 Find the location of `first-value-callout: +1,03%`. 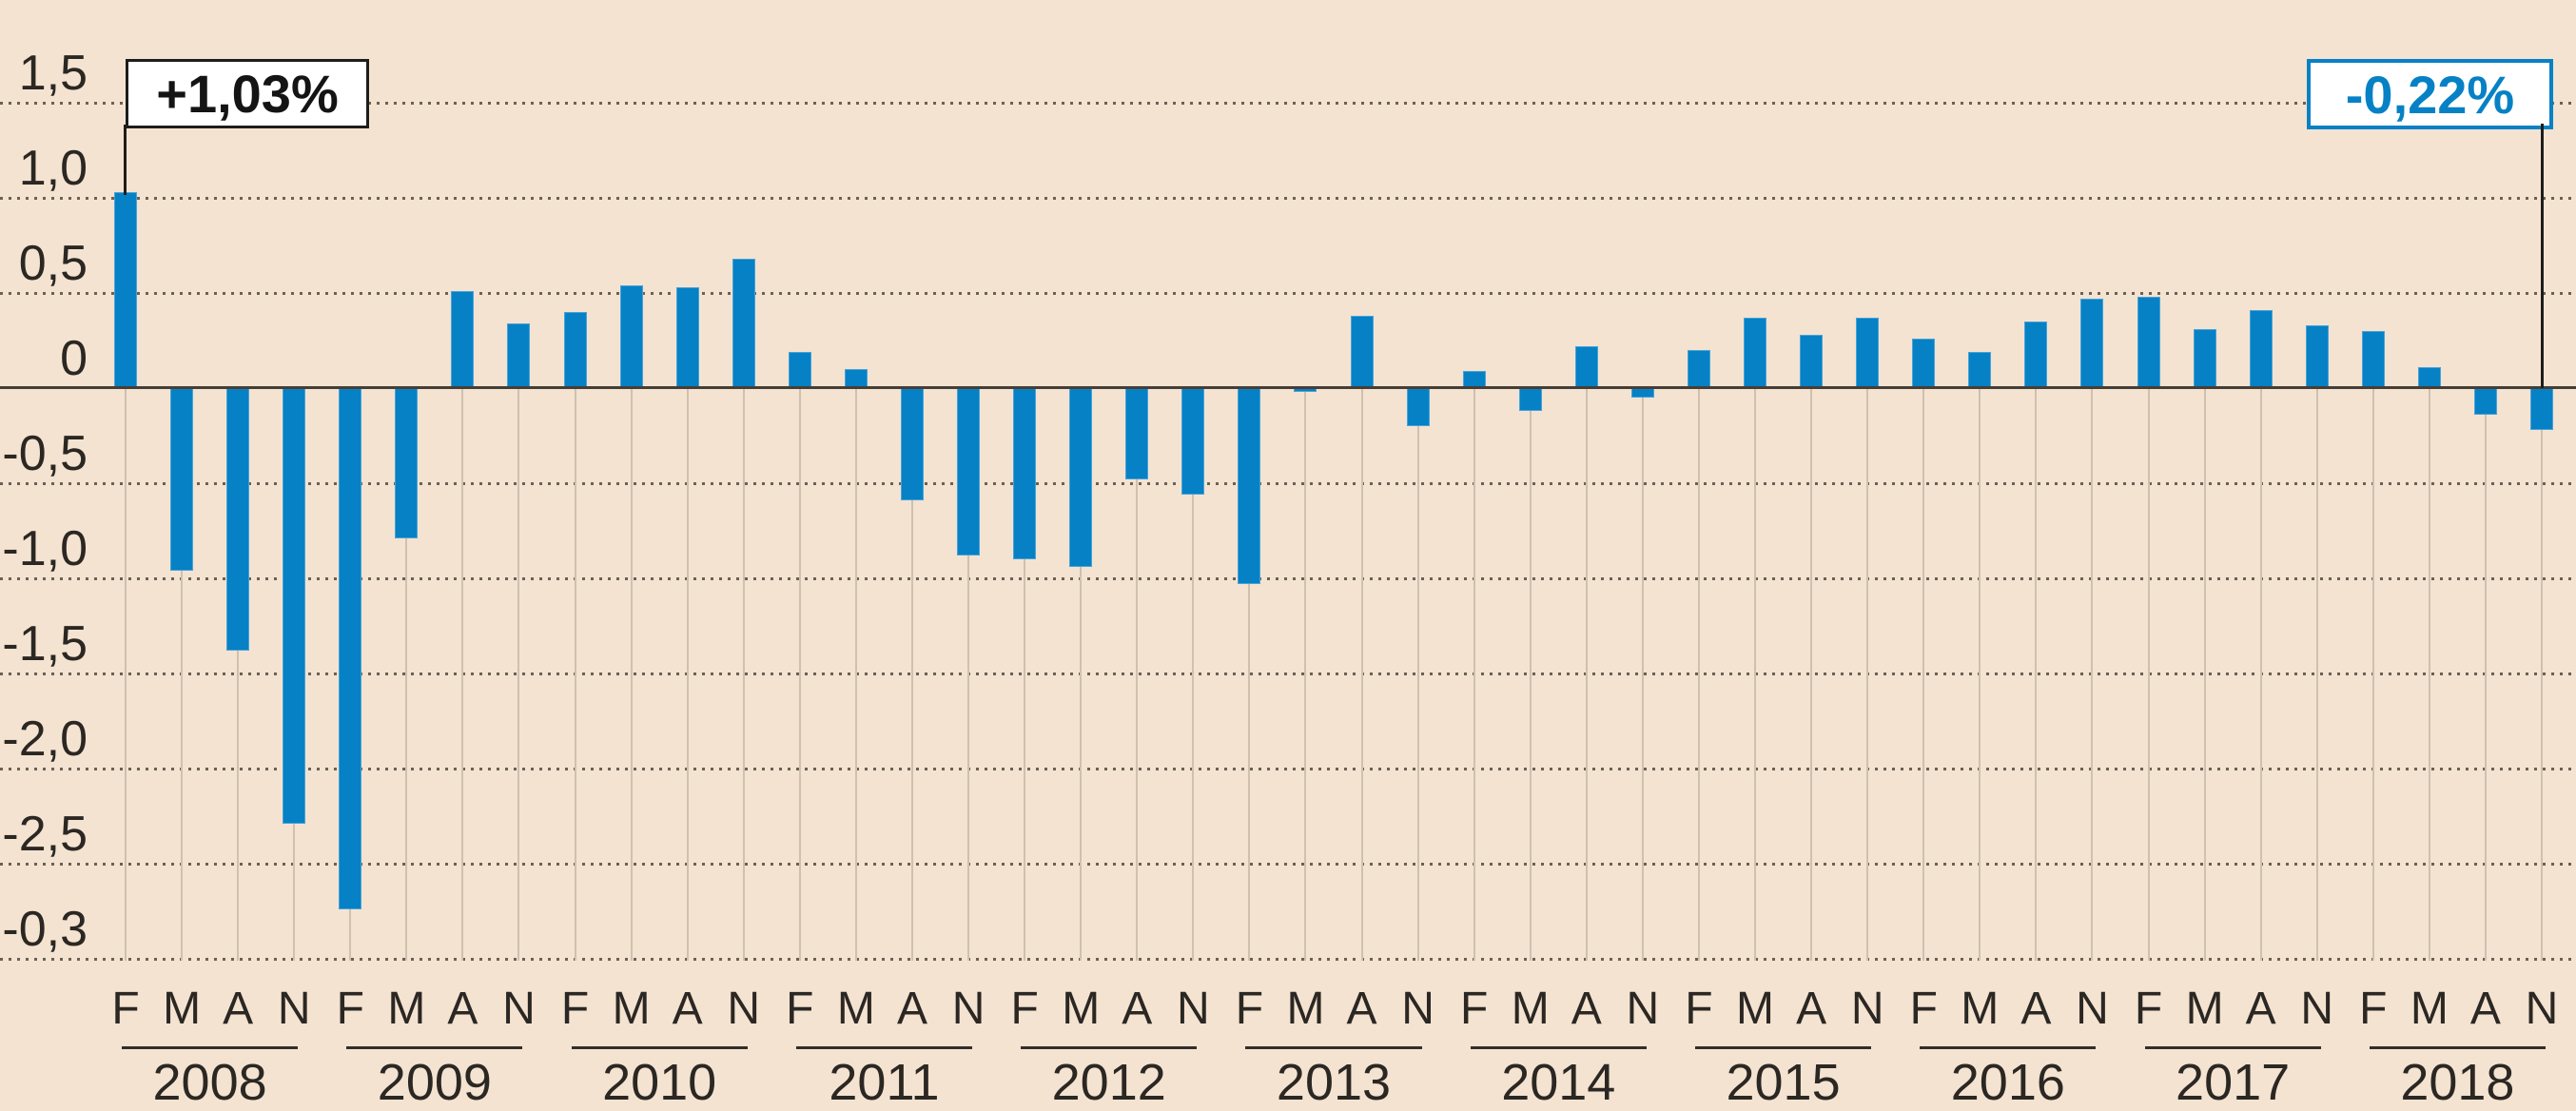

first-value-callout: +1,03% is located at coordinates (248, 94).